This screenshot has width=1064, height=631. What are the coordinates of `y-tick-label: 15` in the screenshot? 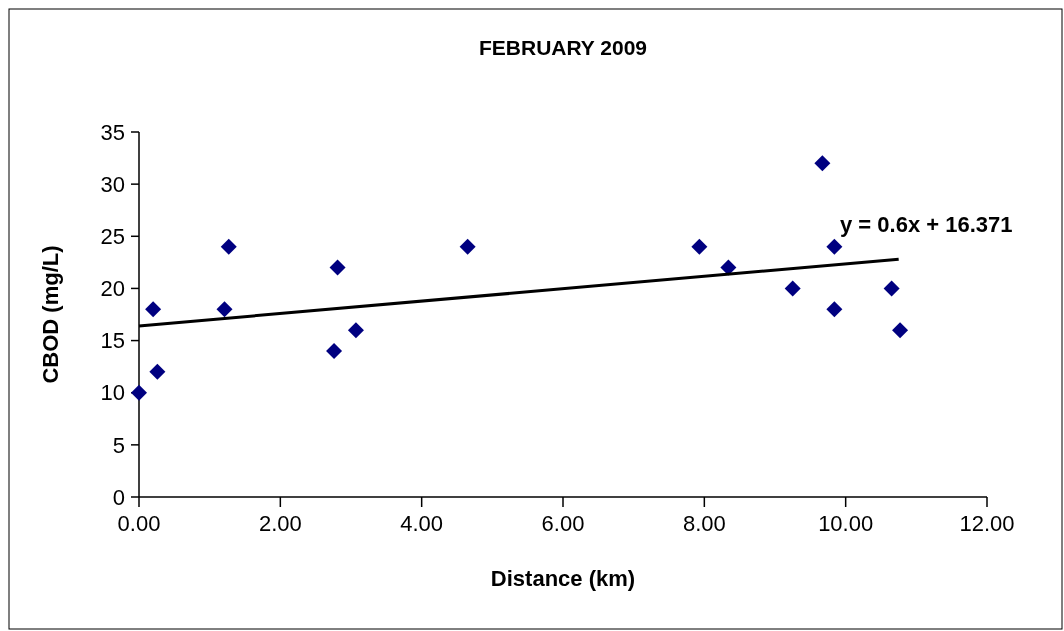 It's located at (112, 341).